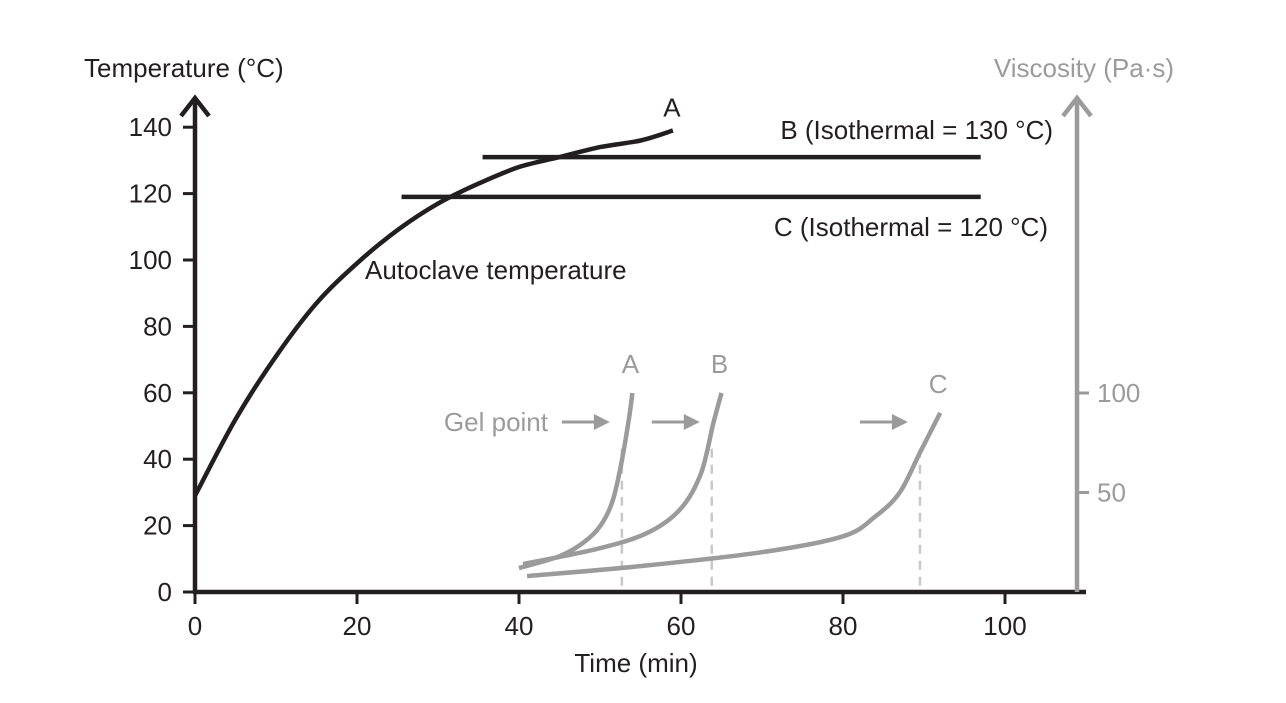 The height and width of the screenshot is (703, 1286). I want to click on gel-point-arrow-b-head, so click(691, 422).